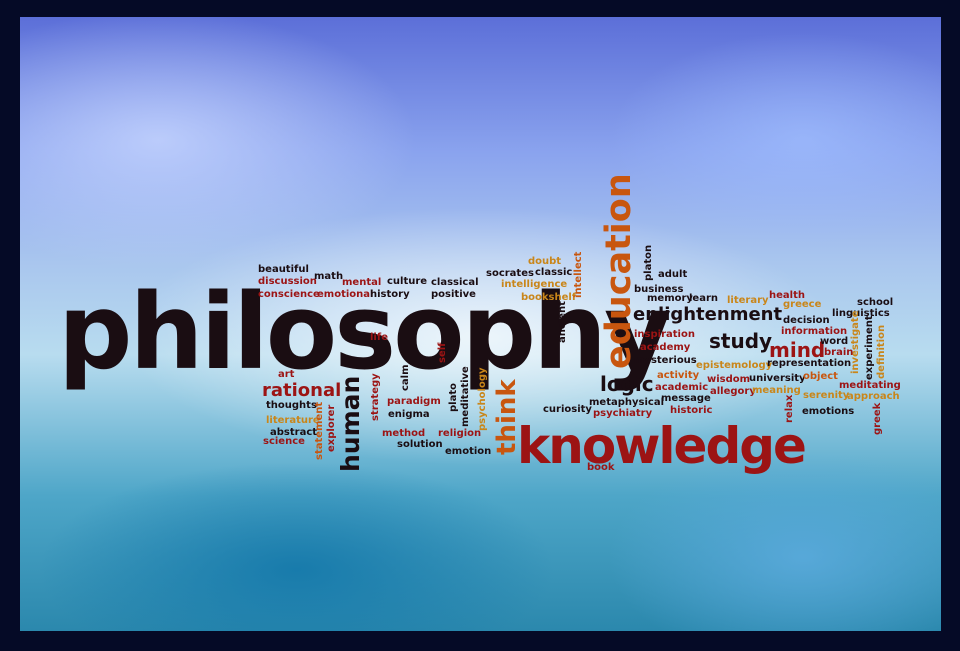 This screenshot has width=960, height=651. What do you see at coordinates (704, 298) in the screenshot?
I see `word-learn: learn` at bounding box center [704, 298].